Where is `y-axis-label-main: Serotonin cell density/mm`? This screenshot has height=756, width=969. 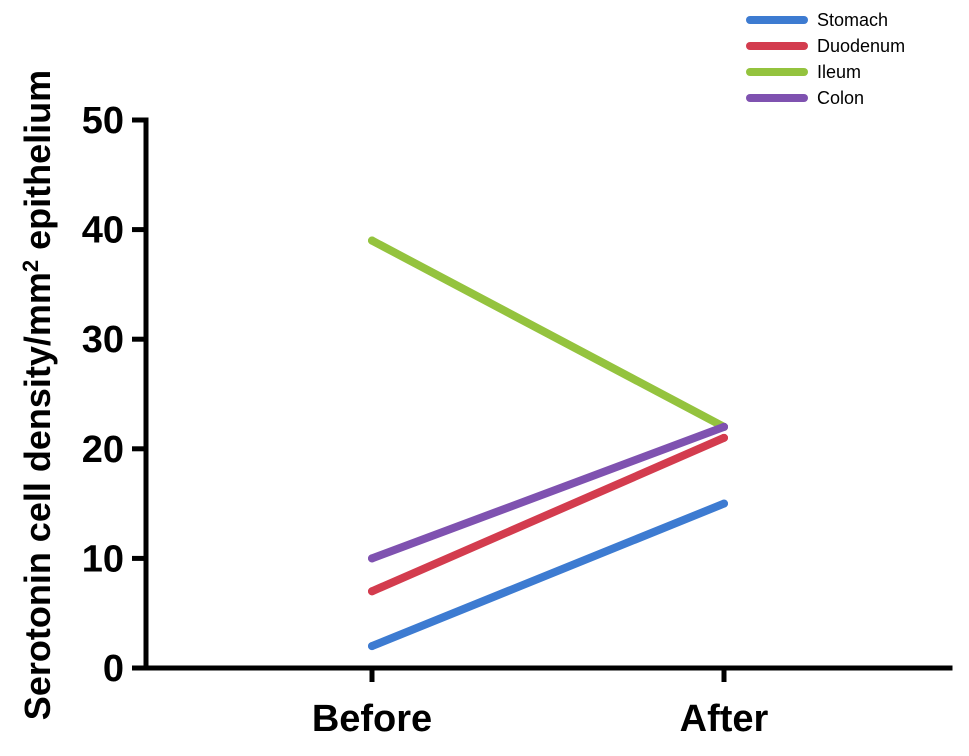
y-axis-label-main: Serotonin cell density/mm is located at coordinates (37, 496).